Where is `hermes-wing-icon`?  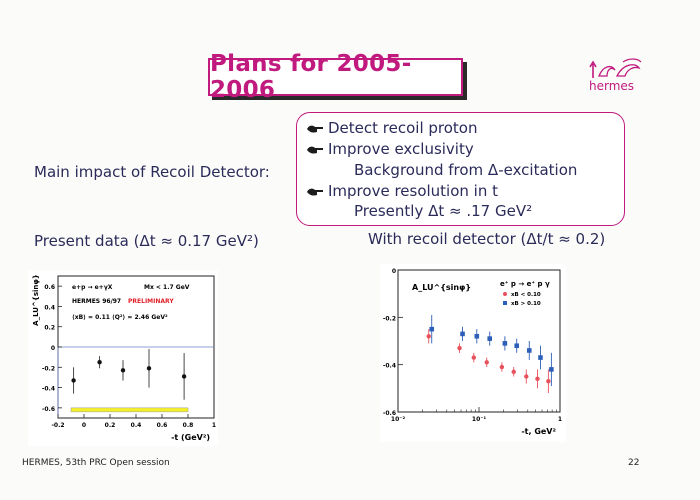
hermes-wing-icon is located at coordinates (615, 68).